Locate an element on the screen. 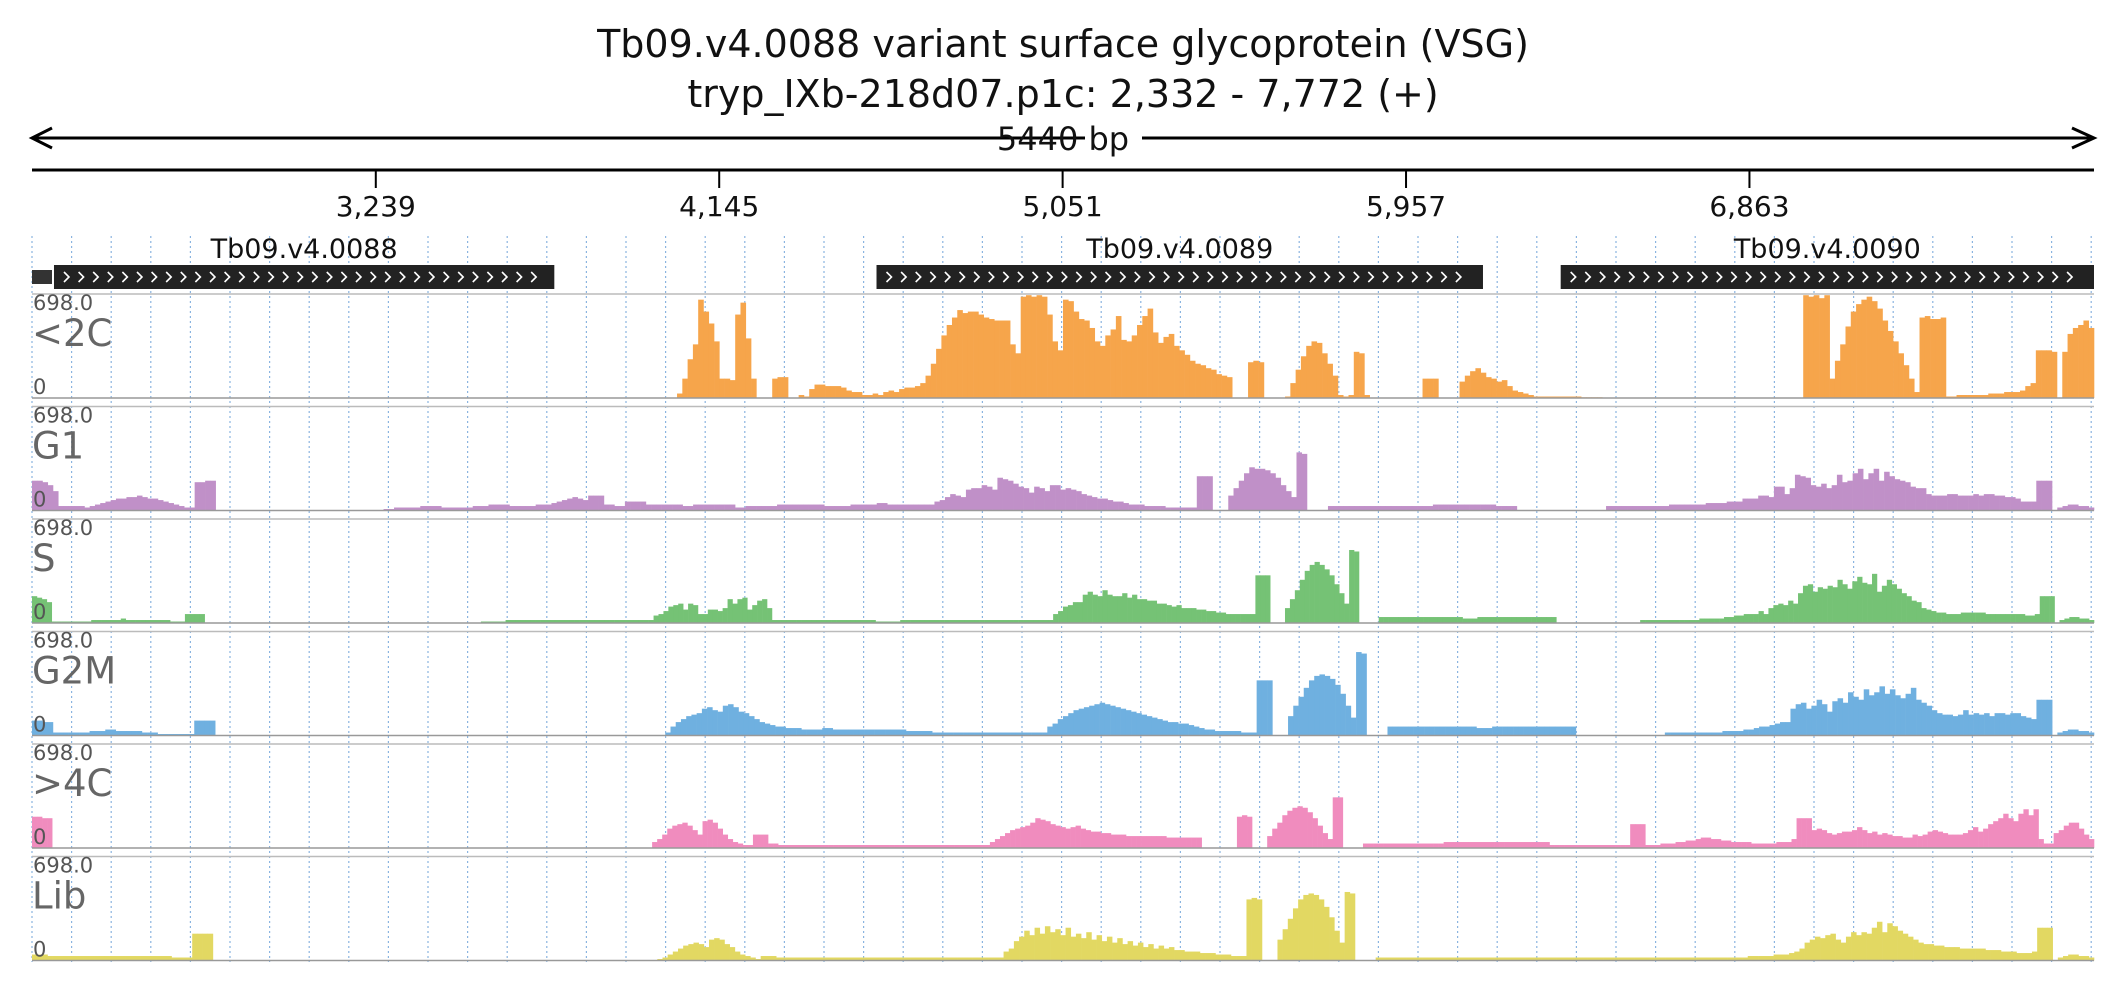 This screenshot has height=1000, width=2126. track-name-label: >4C is located at coordinates (72, 783).